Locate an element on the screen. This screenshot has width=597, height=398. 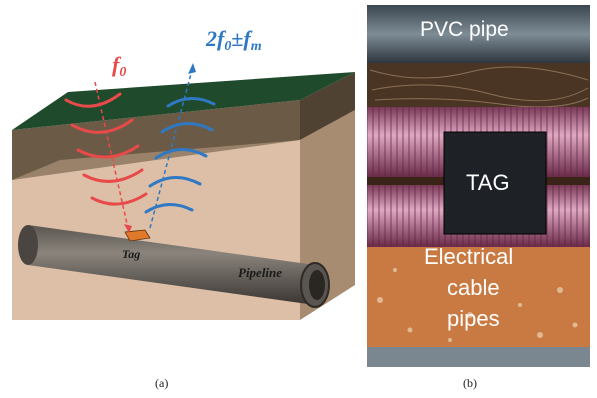
bottom-pipe is located at coordinates (478, 357).